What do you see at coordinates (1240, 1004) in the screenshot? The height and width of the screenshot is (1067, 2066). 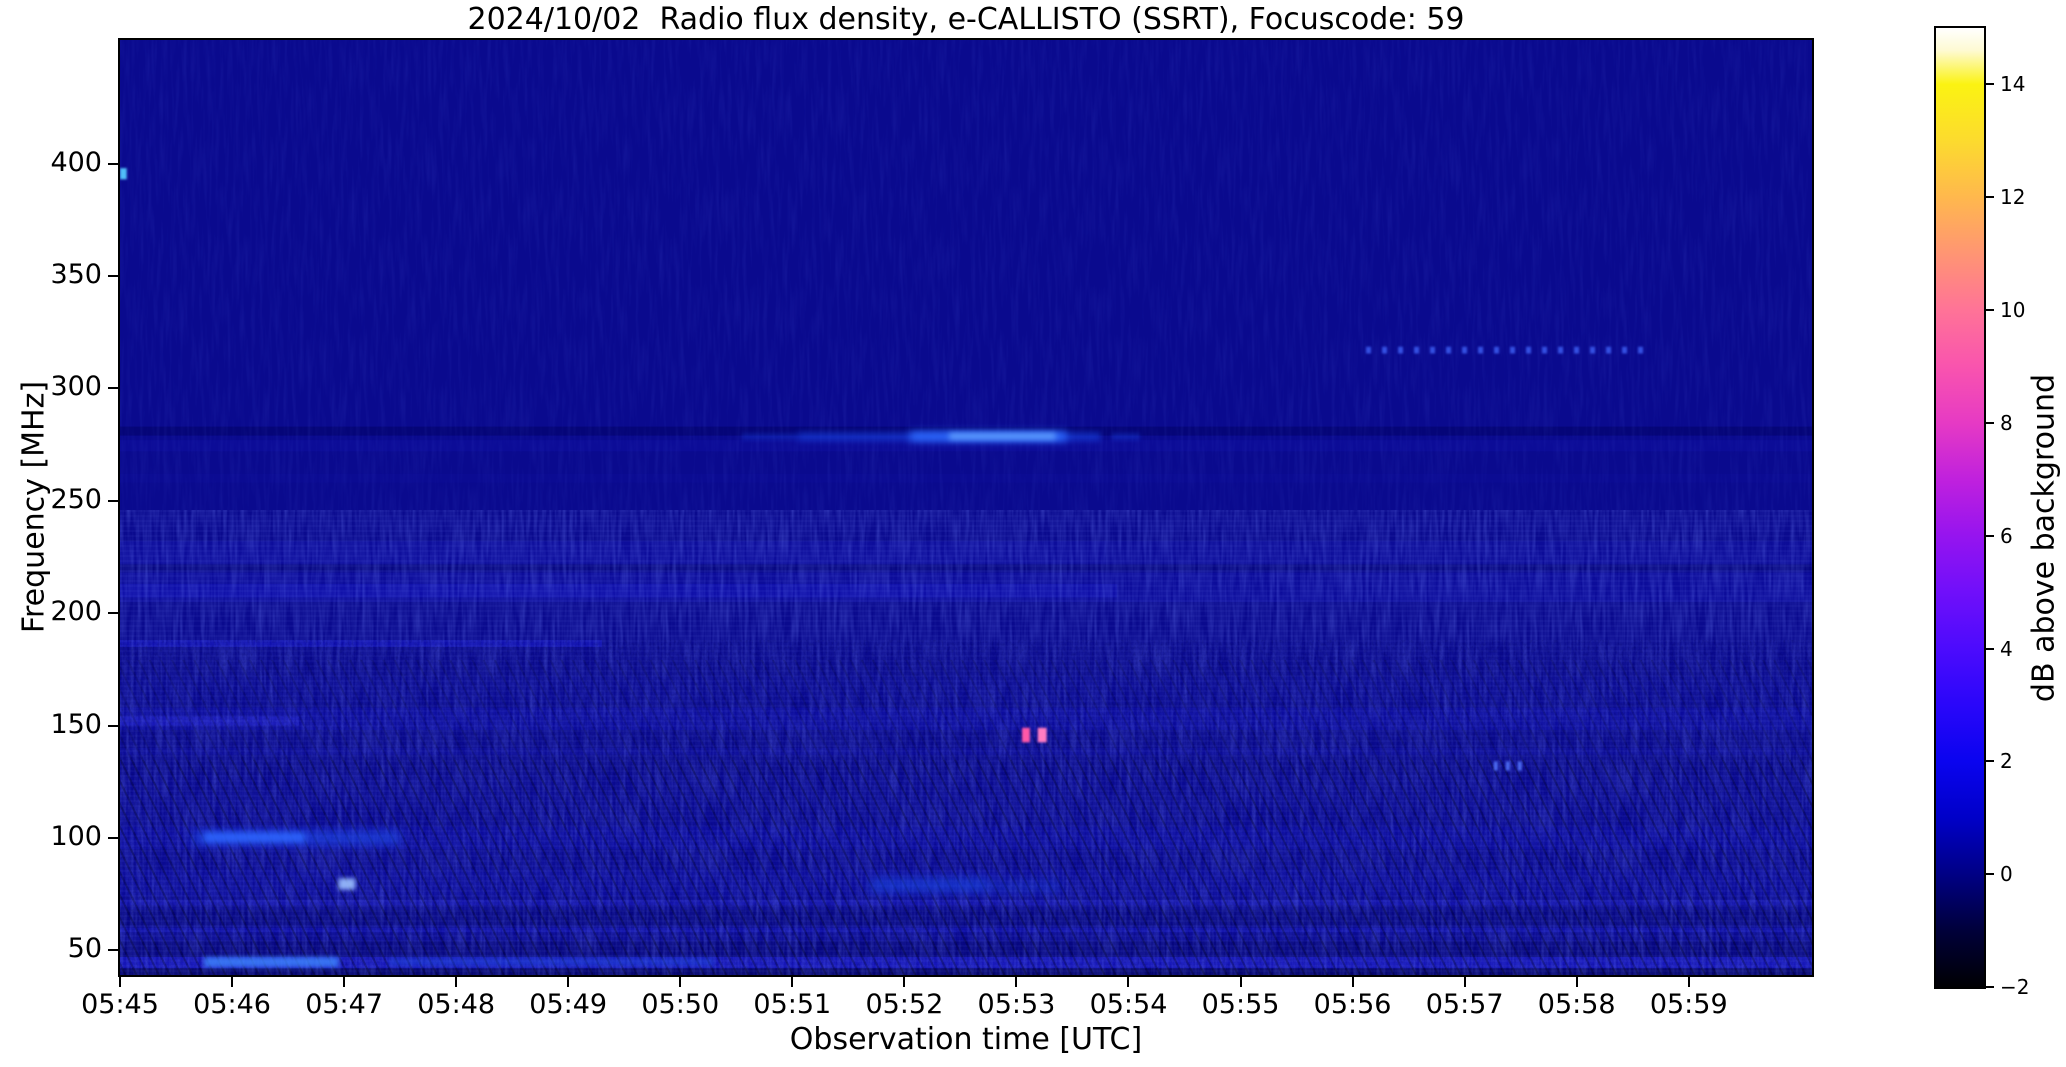 I see `x-tick-label: 05:55` at bounding box center [1240, 1004].